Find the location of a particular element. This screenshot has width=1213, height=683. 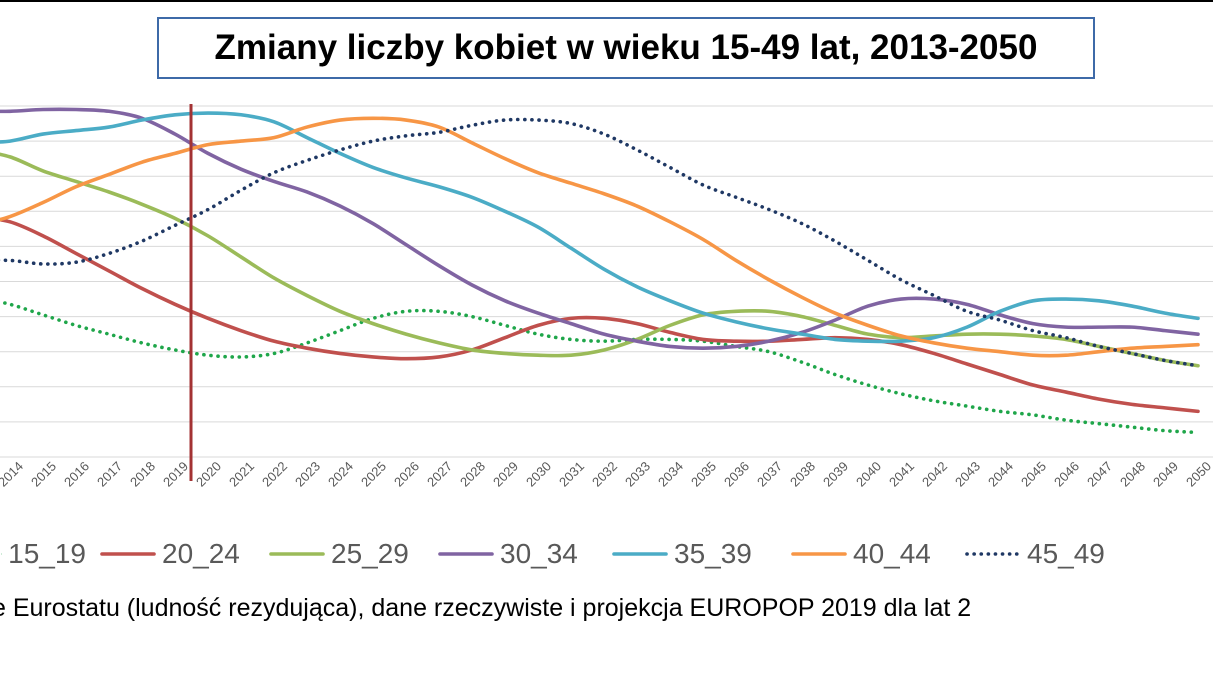

legend-item-30_34: 30_34 is located at coordinates (518, 554).